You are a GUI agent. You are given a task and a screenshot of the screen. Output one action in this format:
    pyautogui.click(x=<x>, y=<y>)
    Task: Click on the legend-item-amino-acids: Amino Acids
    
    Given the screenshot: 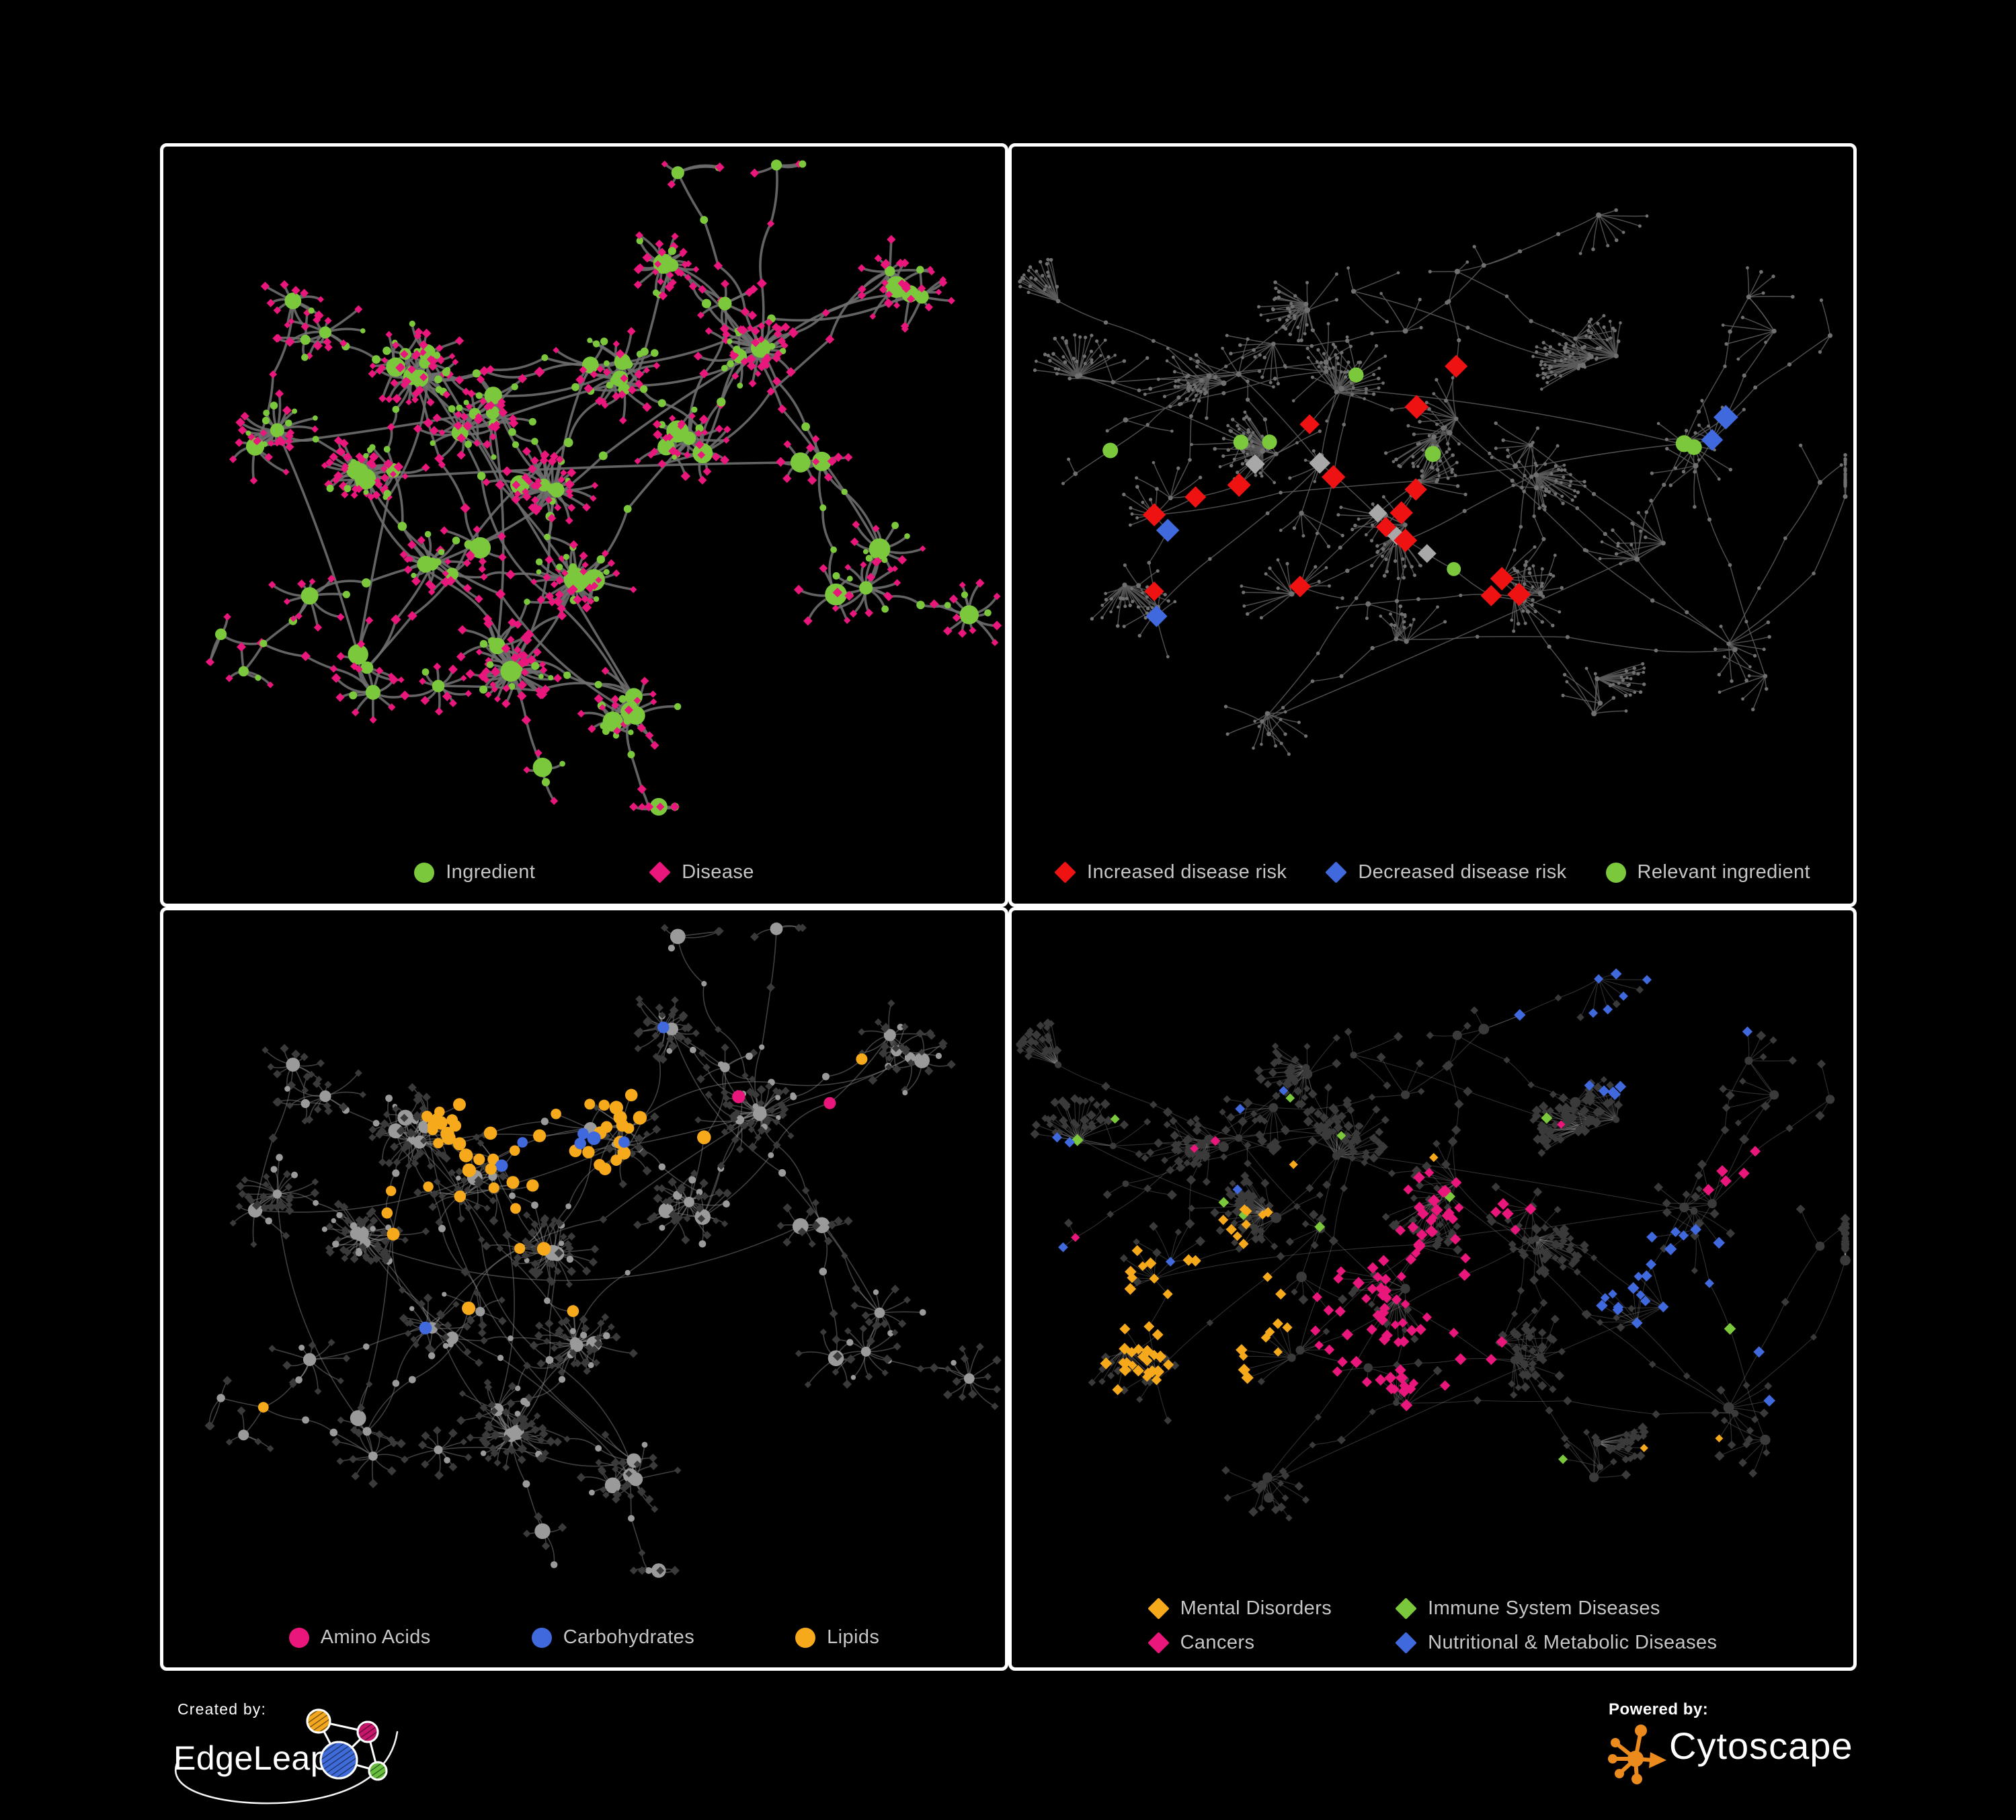 What is the action you would take?
    pyautogui.click(x=359, y=1637)
    